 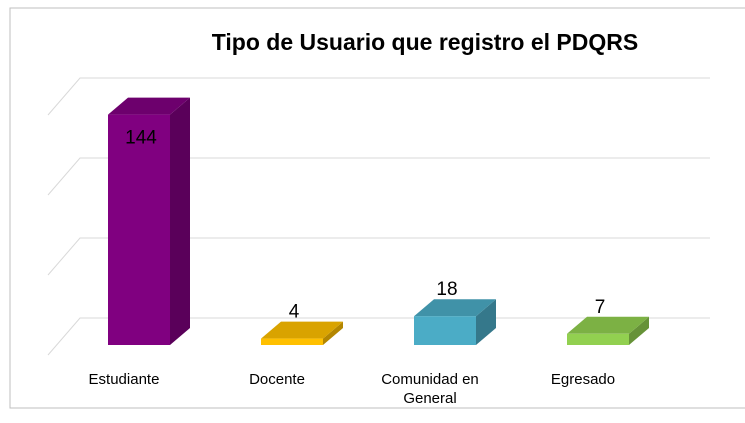 What do you see at coordinates (583, 379) in the screenshot?
I see `x-tick-label: Egresado` at bounding box center [583, 379].